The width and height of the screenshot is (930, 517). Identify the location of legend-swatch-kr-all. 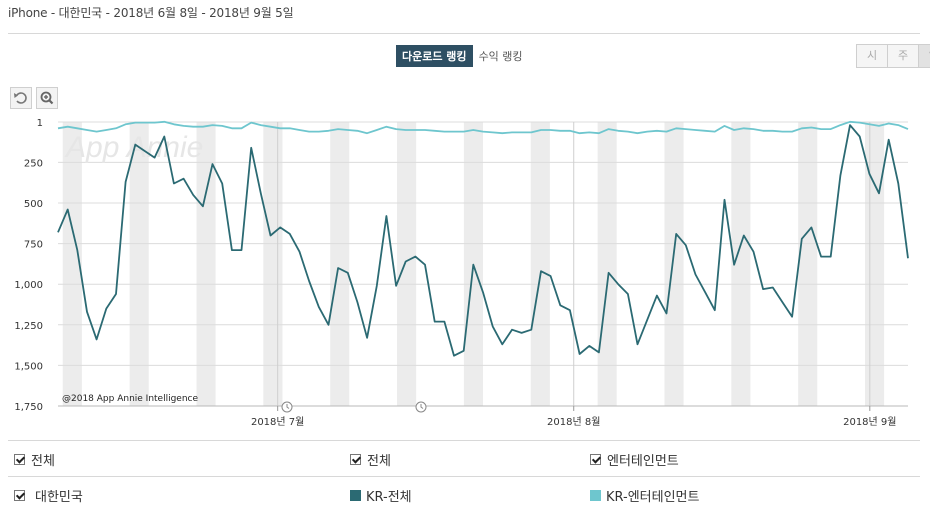
(355, 495).